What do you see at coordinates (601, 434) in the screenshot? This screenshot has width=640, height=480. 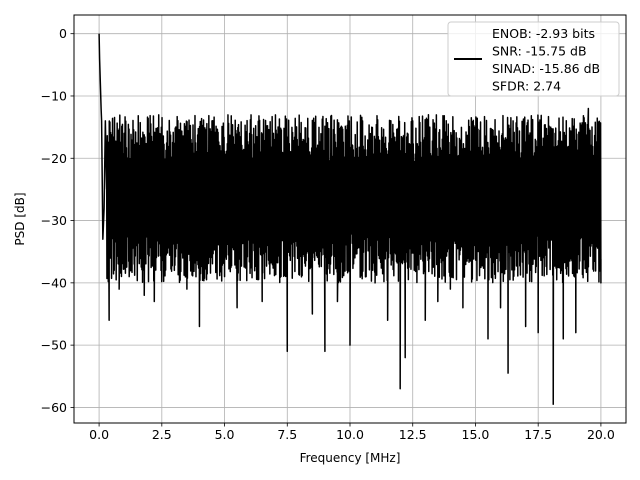 I see `x-tick-label: 20.0` at bounding box center [601, 434].